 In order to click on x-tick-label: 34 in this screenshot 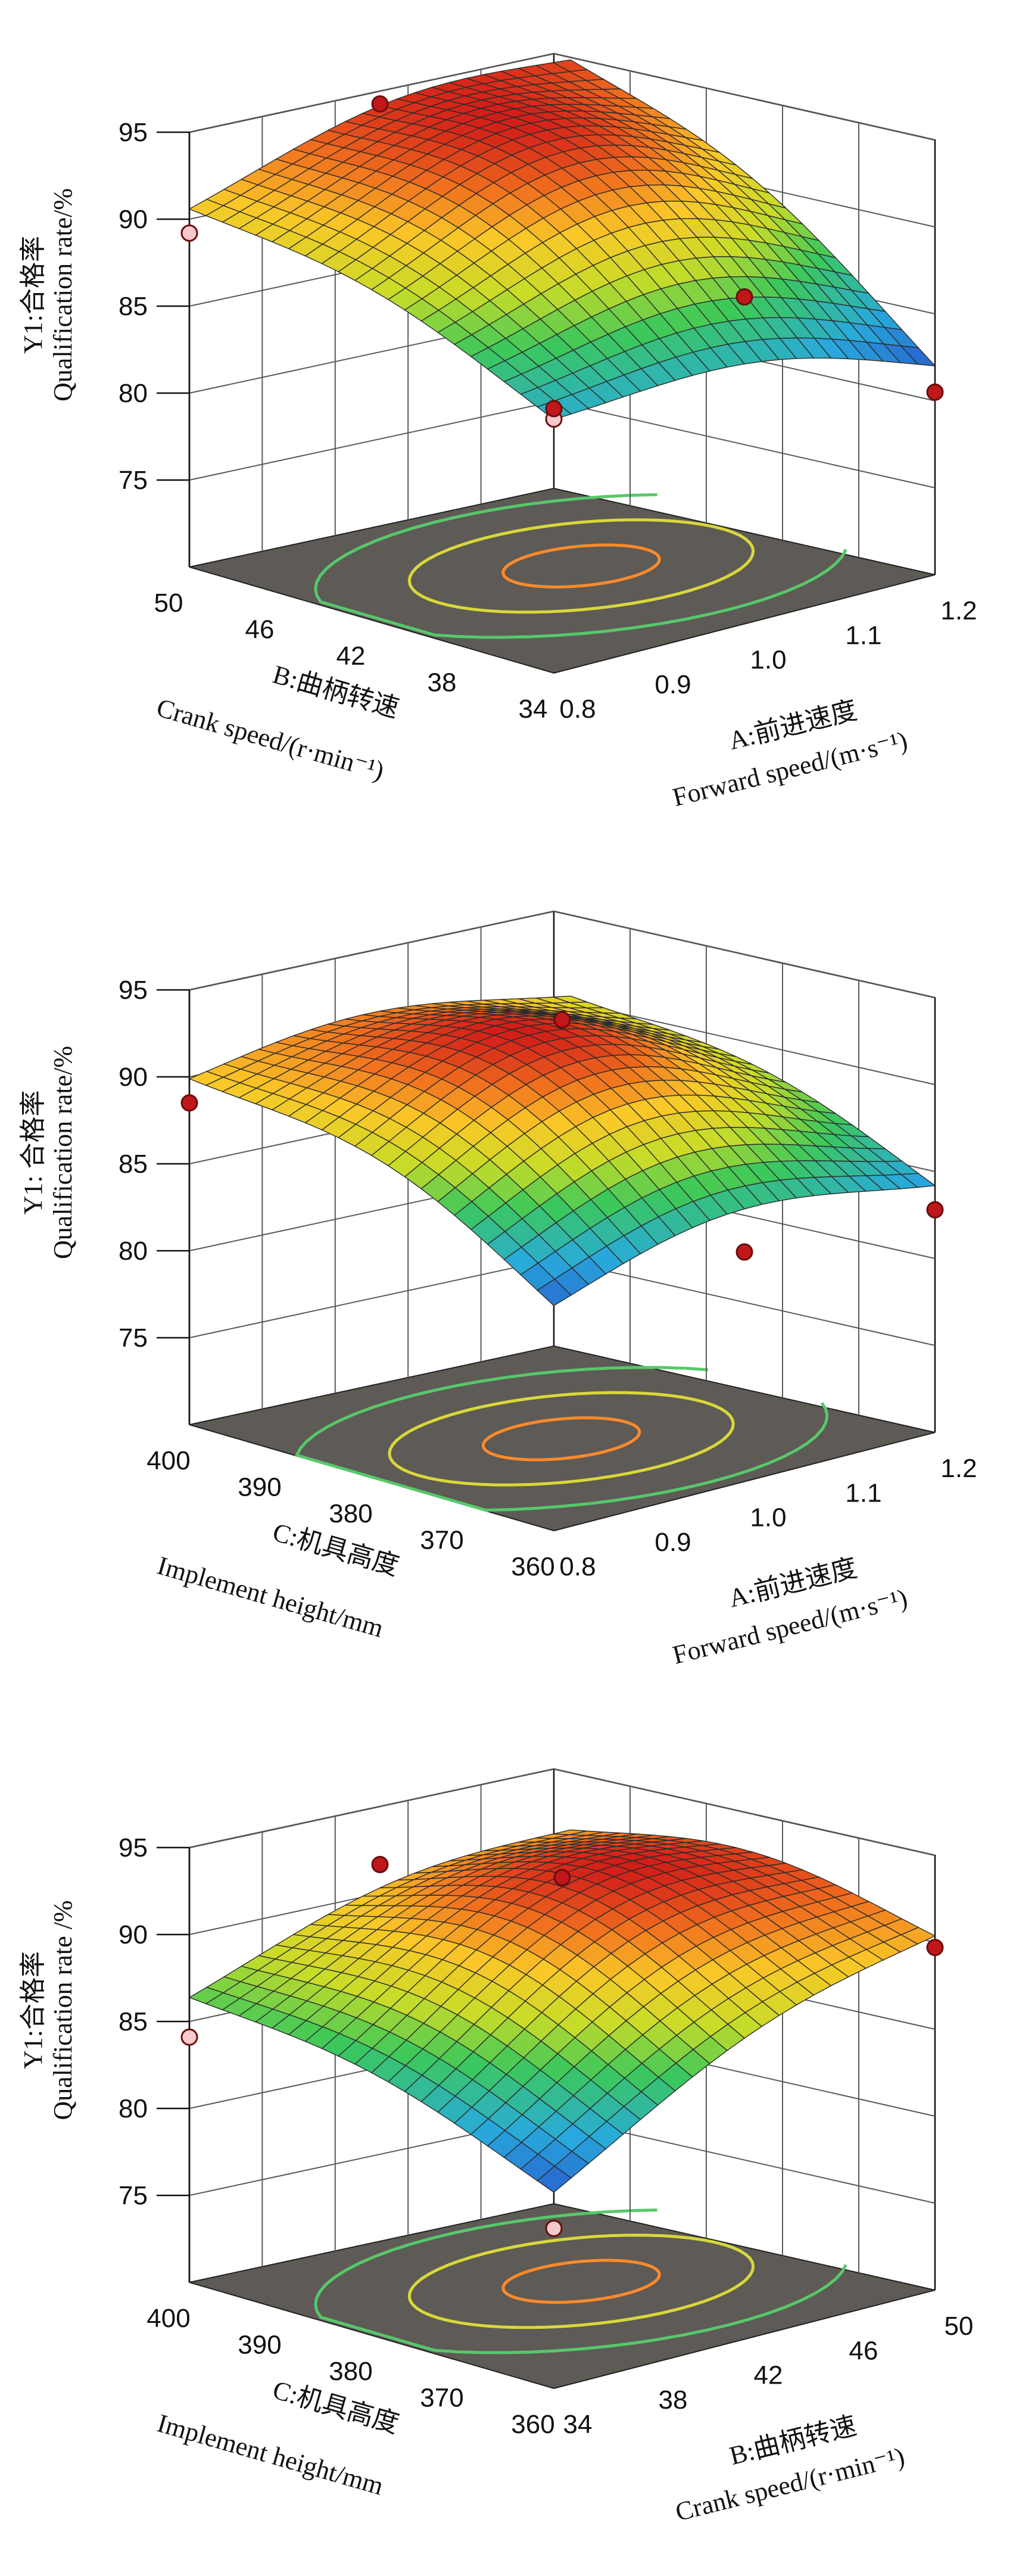, I will do `click(578, 2424)`.